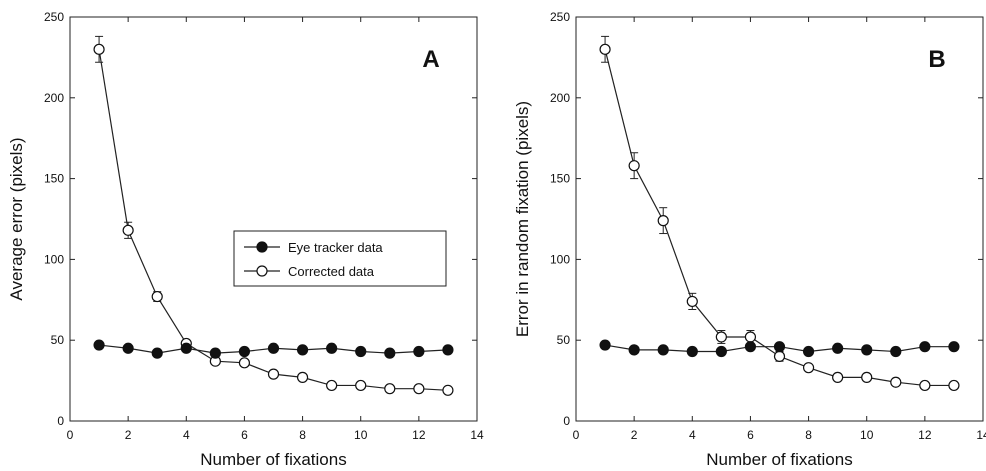 This screenshot has height=471, width=986. I want to click on panel-label: A, so click(430, 59).